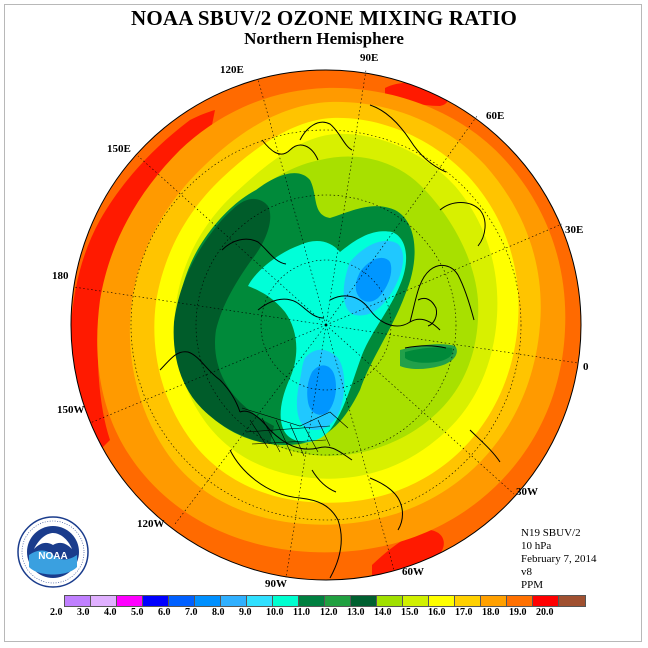 Image resolution: width=648 pixels, height=648 pixels. I want to click on lon-label-90e: 90E, so click(369, 58).